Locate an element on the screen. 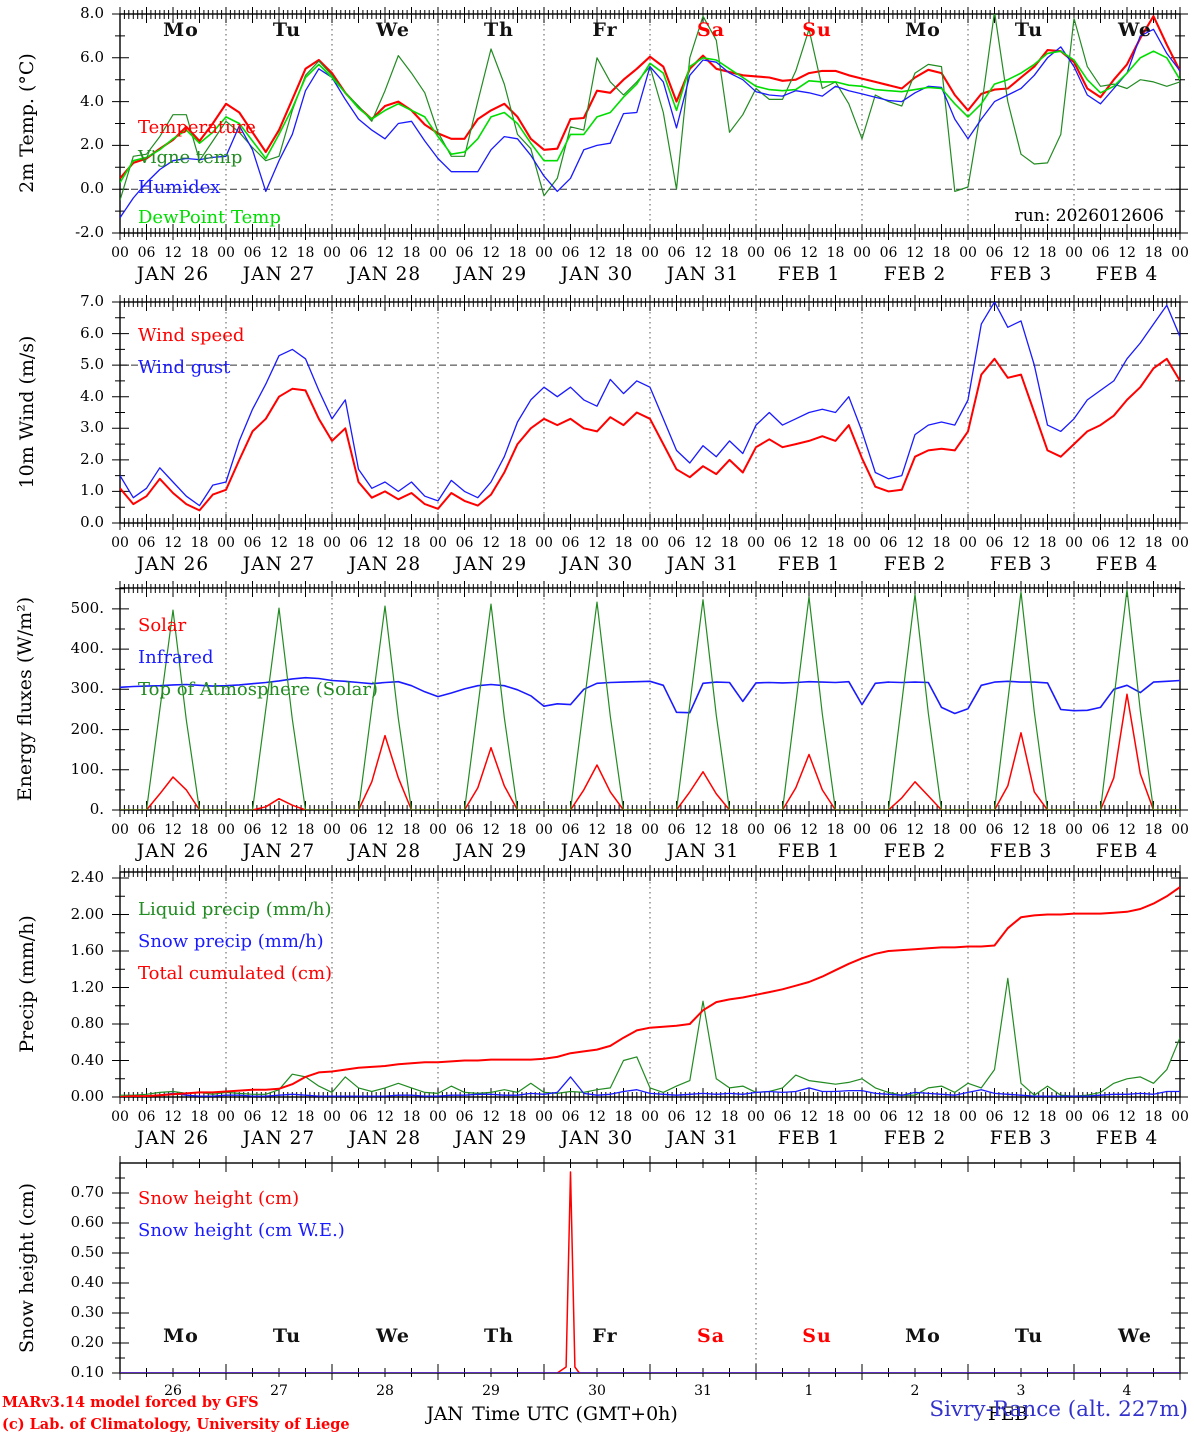 The height and width of the screenshot is (1440, 1194). credit-model-line: MARv3.14 model forced by GFS is located at coordinates (130, 1402).